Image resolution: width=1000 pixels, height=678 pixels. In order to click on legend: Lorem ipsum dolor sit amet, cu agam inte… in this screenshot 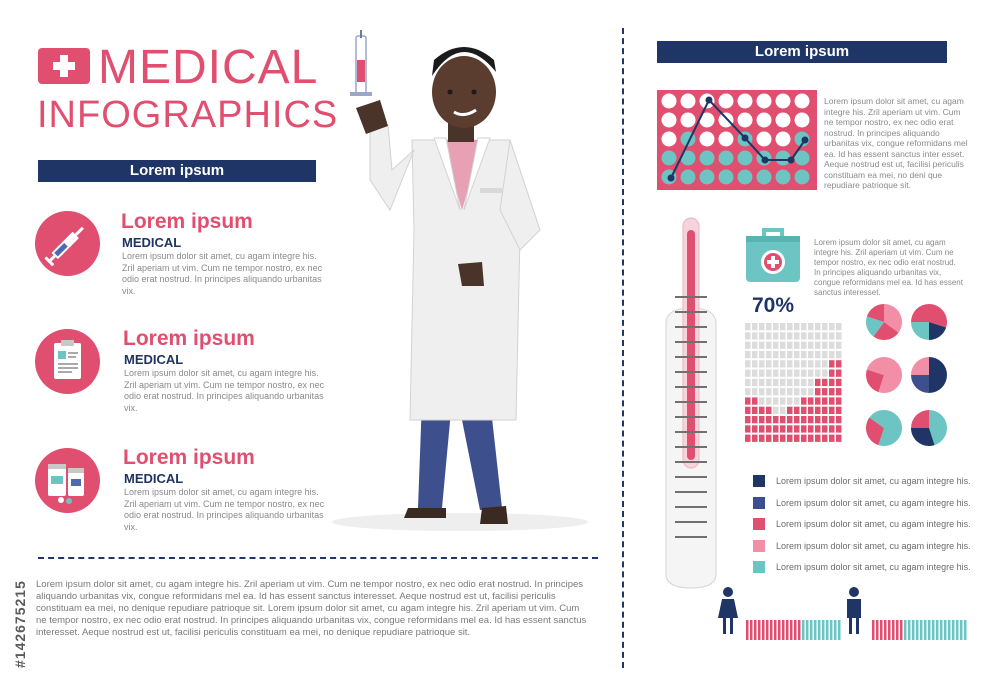, I will do `click(862, 524)`.